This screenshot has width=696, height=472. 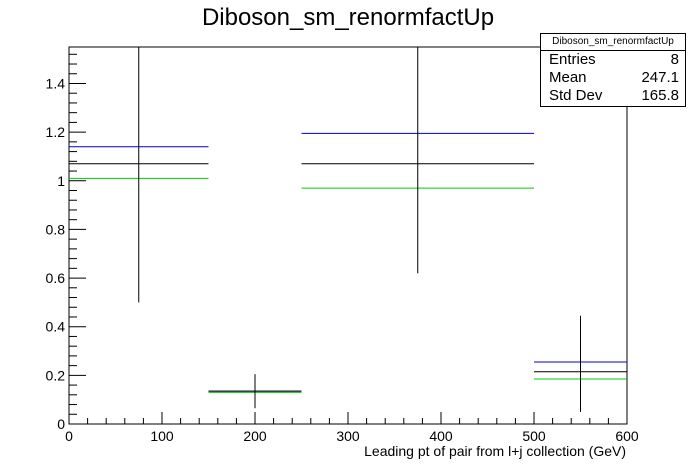 I want to click on stats-stddev-label: Std Dev, so click(x=576, y=95).